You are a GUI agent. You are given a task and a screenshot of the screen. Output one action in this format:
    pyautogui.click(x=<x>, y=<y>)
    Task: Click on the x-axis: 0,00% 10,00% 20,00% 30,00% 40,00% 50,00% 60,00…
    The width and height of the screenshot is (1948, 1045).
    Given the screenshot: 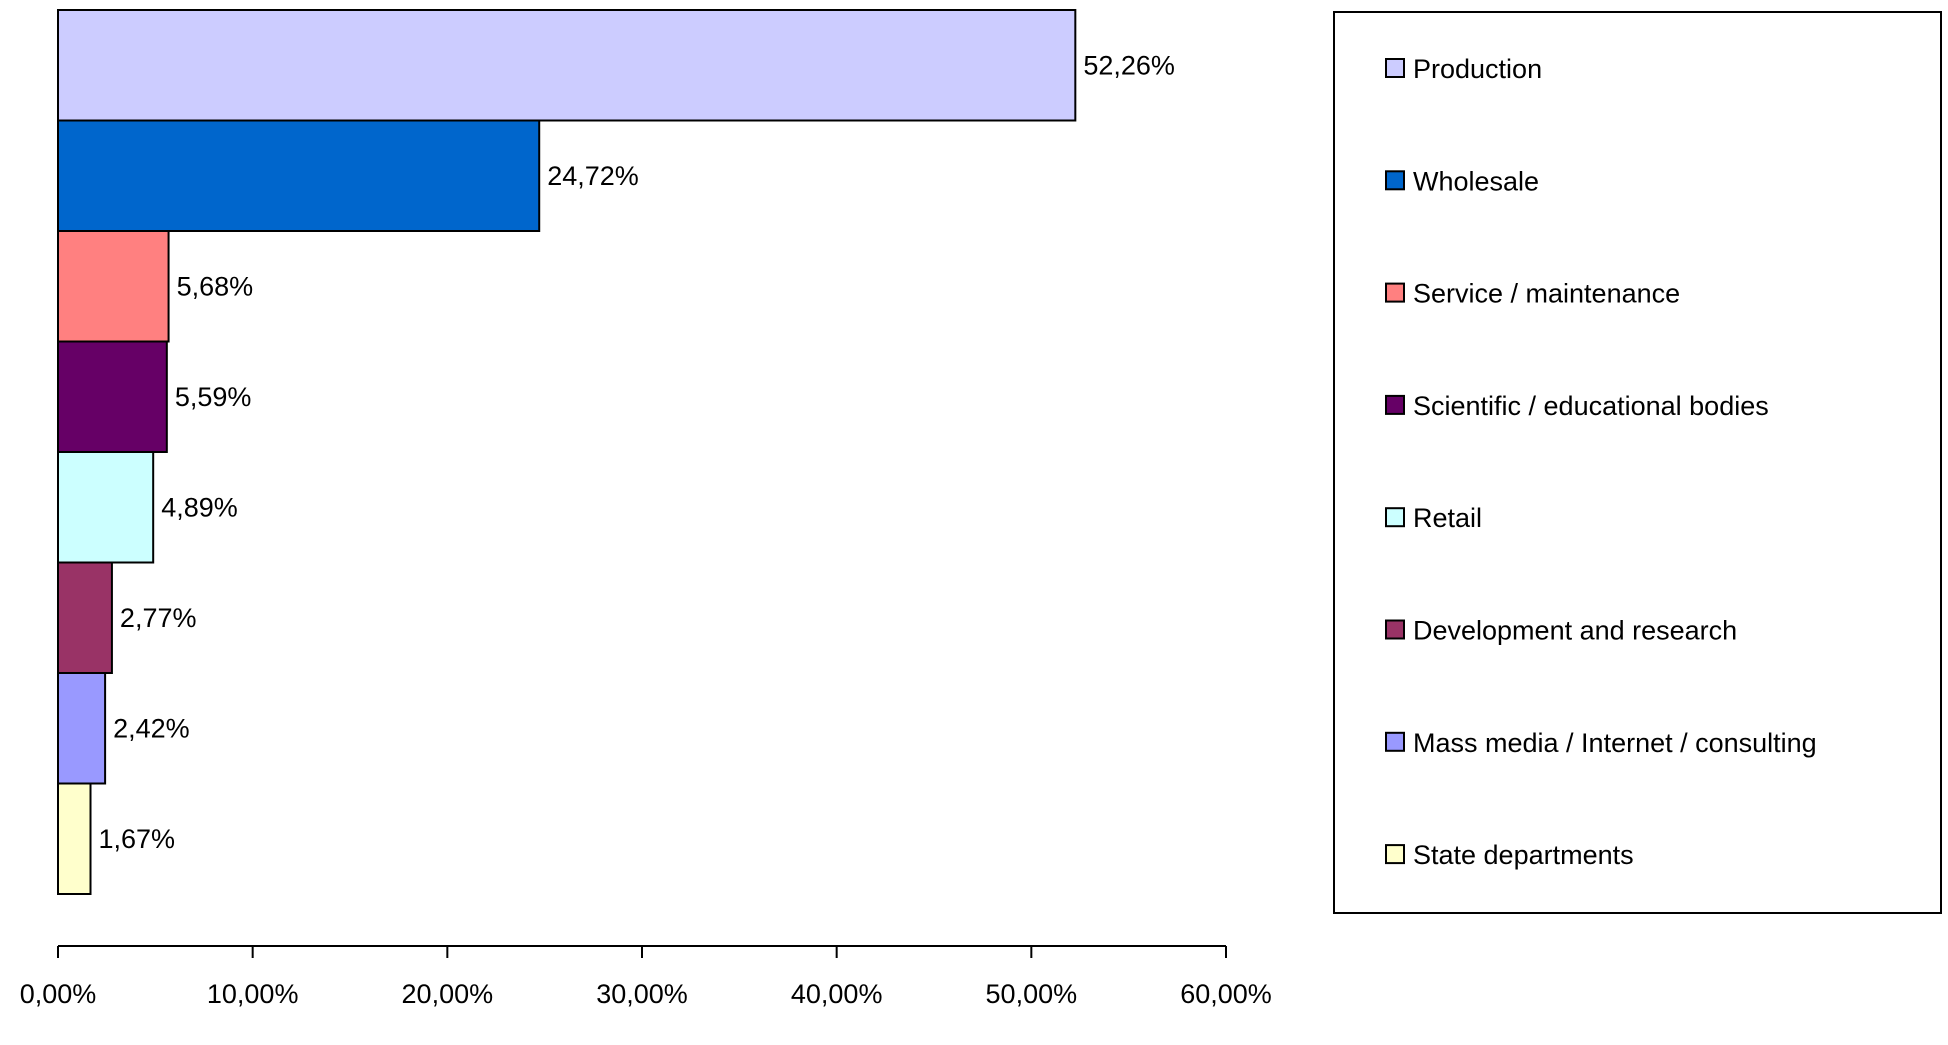 What is the action you would take?
    pyautogui.click(x=646, y=977)
    